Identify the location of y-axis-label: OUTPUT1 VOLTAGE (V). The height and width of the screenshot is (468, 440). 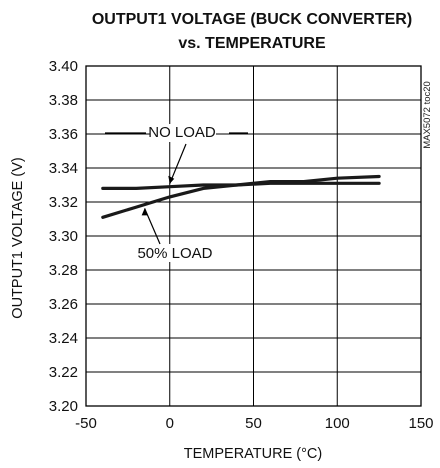
(18, 237).